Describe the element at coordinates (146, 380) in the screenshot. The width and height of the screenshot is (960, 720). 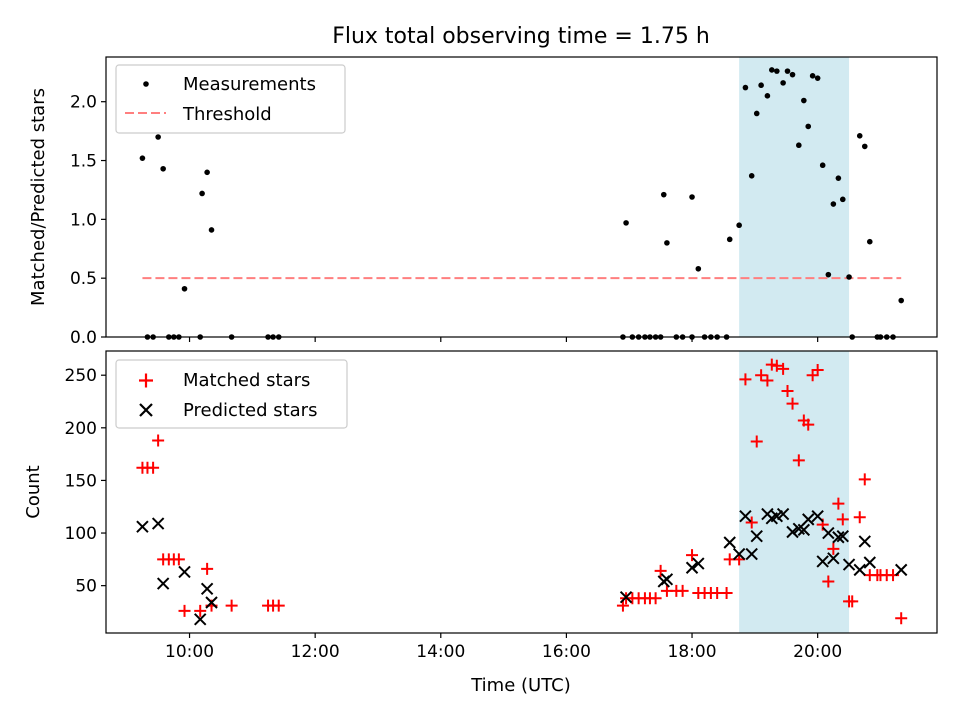
I see `matched-legend-marker` at that location.